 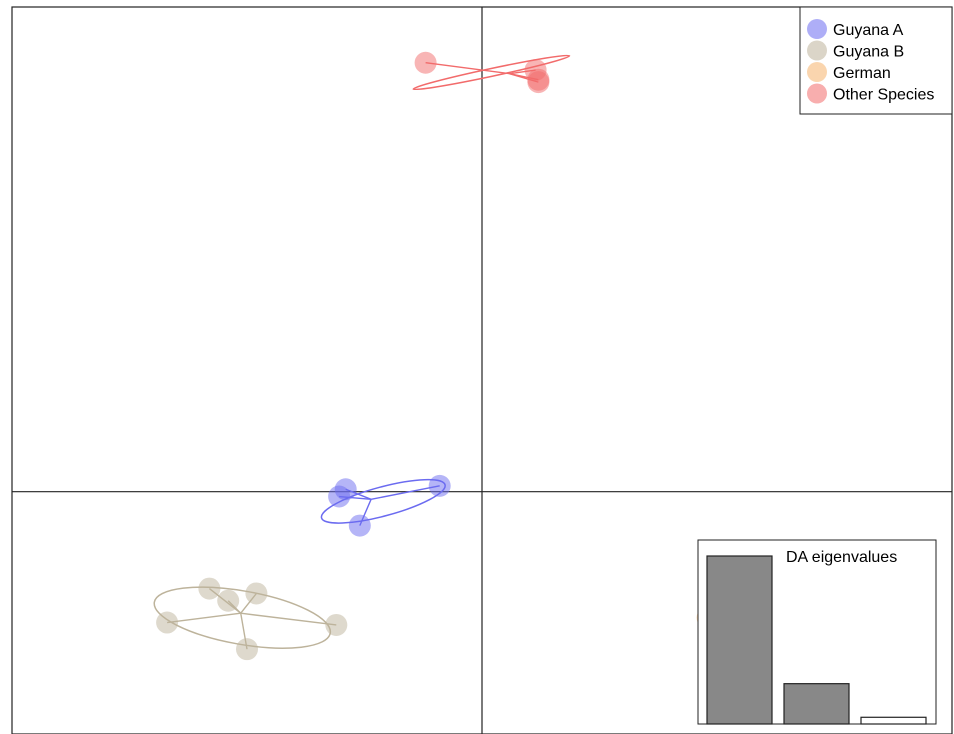 I want to click on group-guyana-b, so click(x=250, y=619).